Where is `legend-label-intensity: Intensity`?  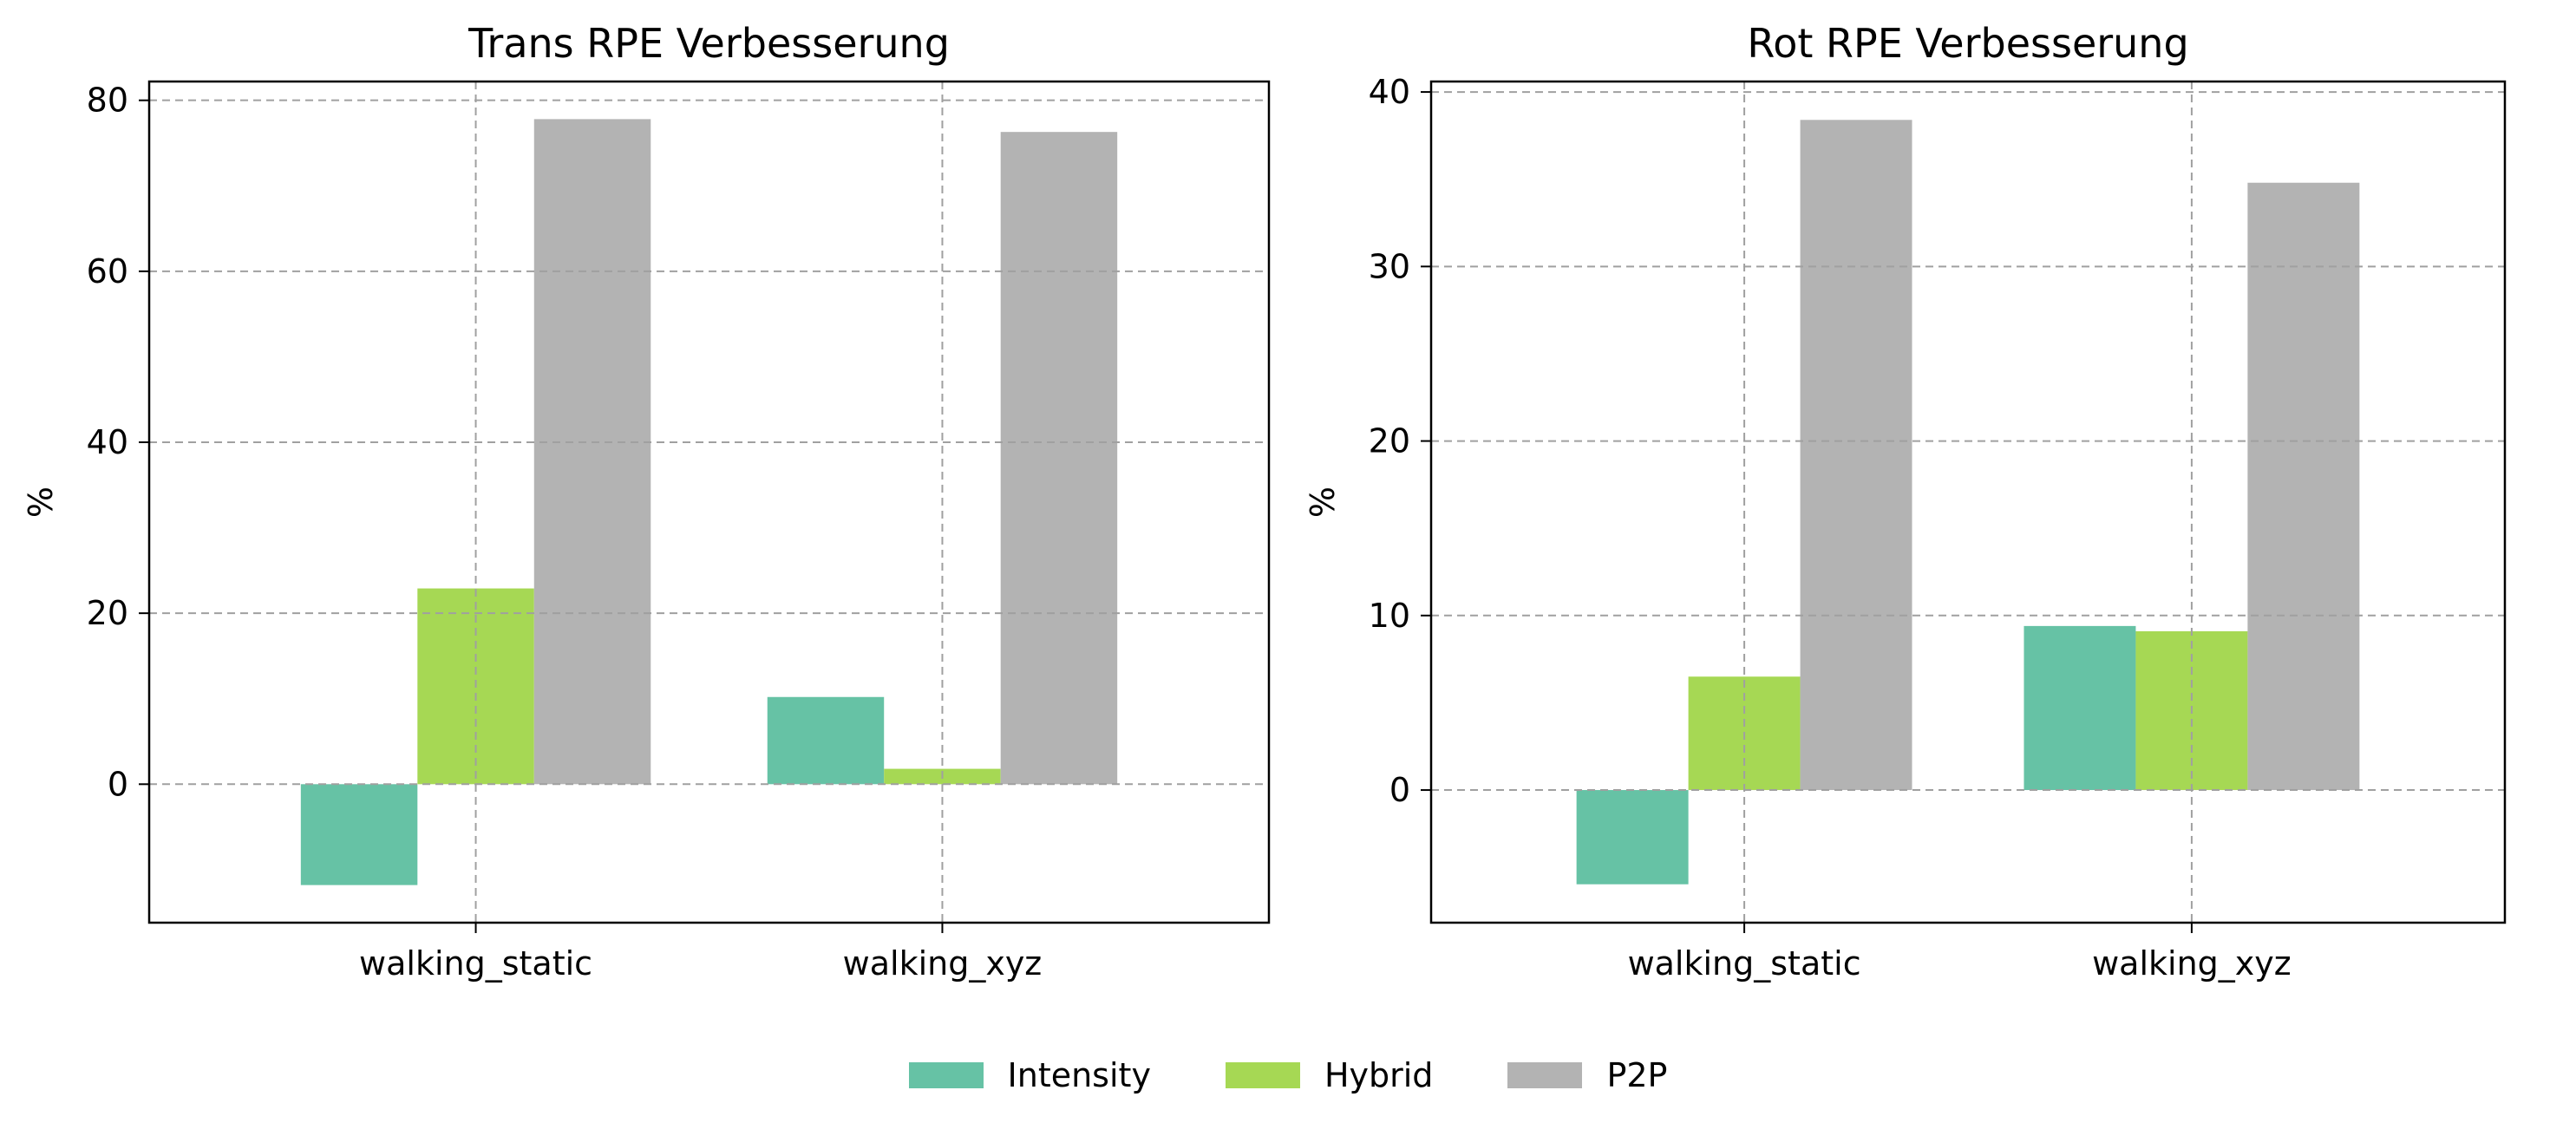 legend-label-intensity: Intensity is located at coordinates (1079, 1075).